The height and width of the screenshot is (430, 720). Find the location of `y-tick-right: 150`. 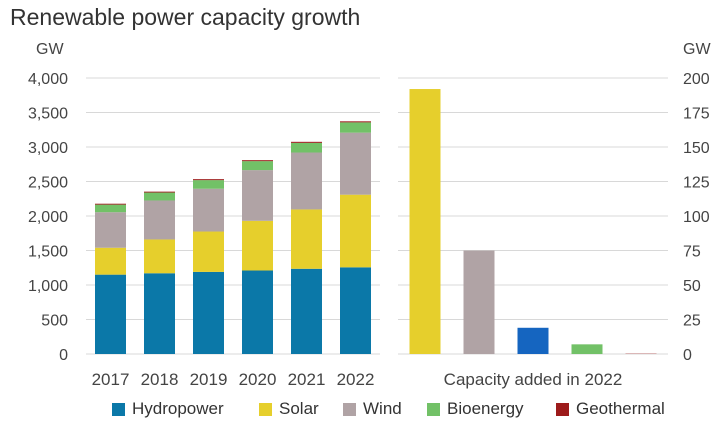

y-tick-right: 150 is located at coordinates (696, 148).